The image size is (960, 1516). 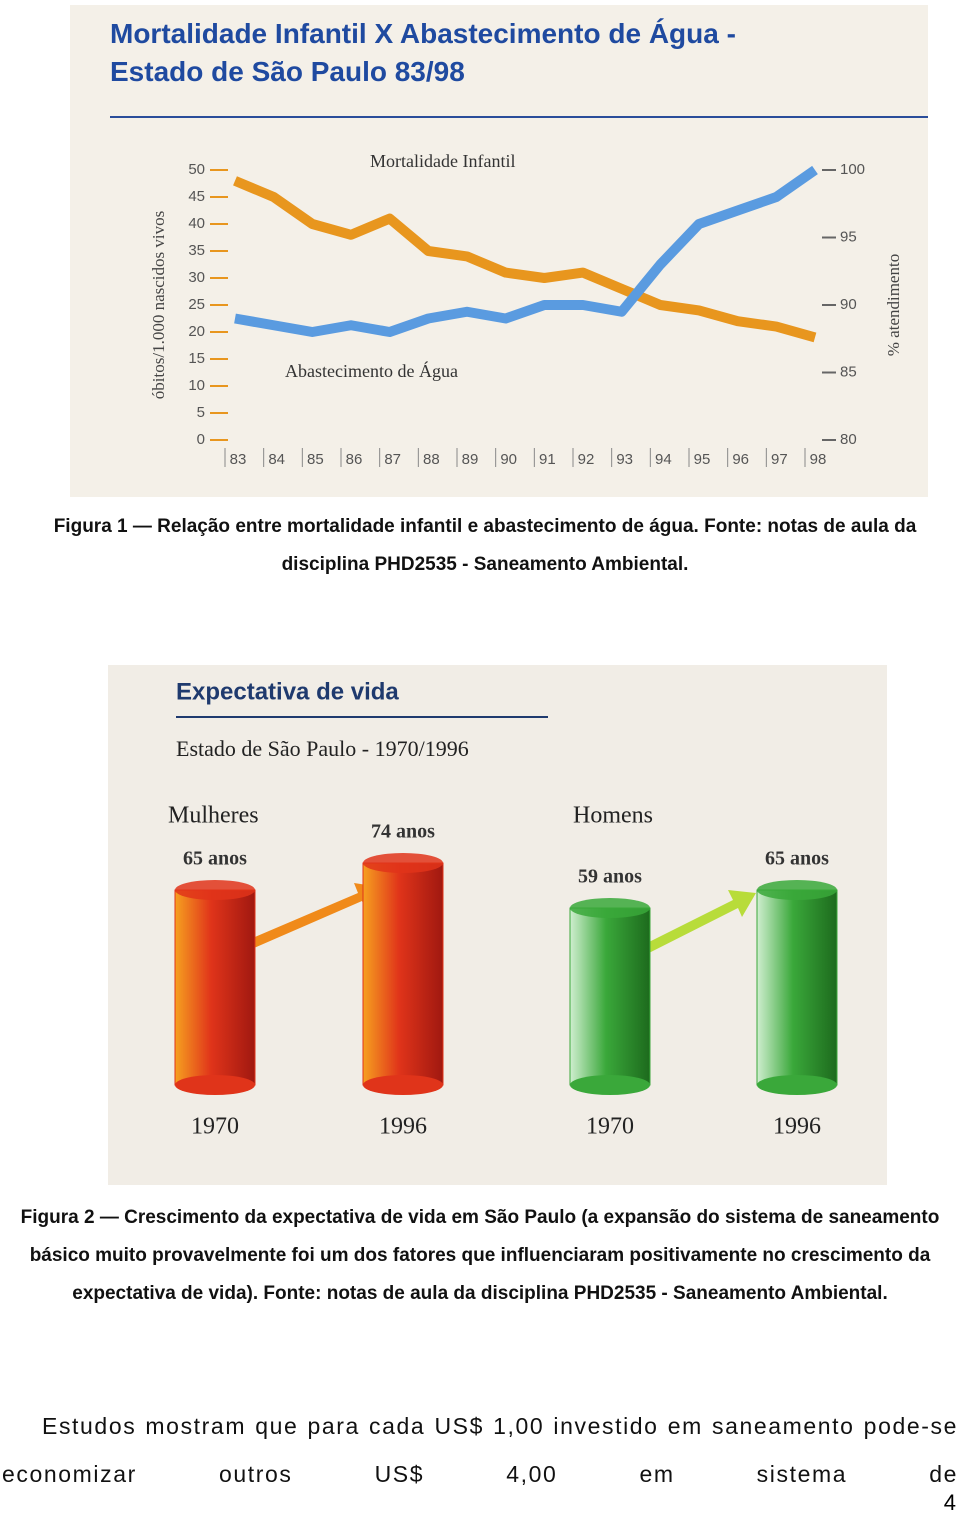 What do you see at coordinates (392, 459) in the screenshot?
I see `x-tick-label: 87` at bounding box center [392, 459].